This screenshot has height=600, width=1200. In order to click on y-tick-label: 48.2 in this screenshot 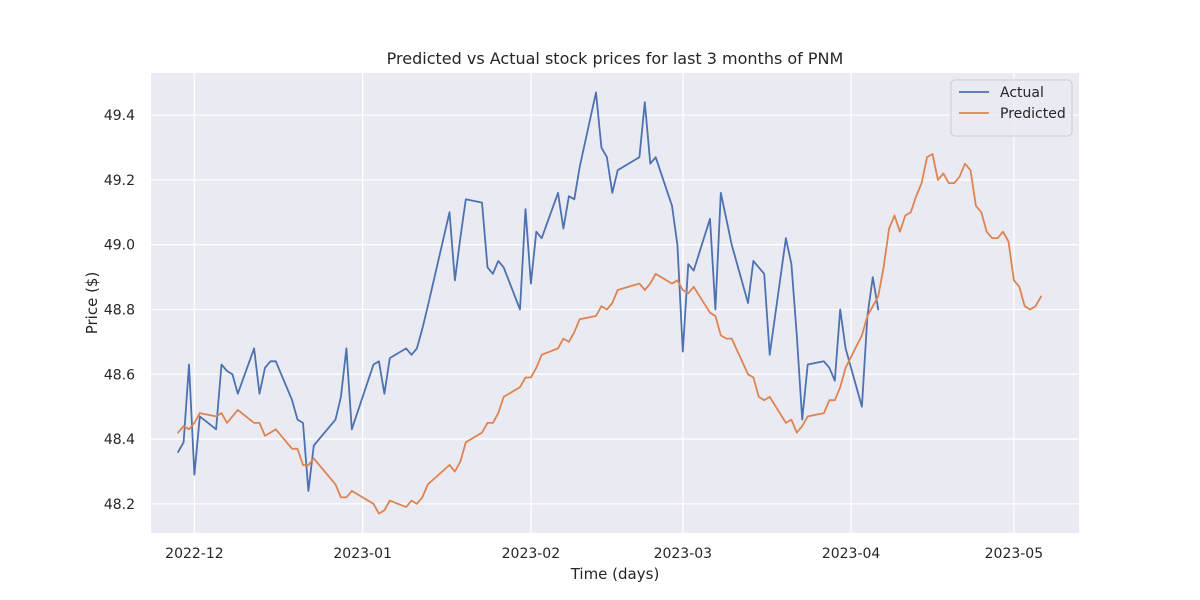, I will do `click(119, 505)`.